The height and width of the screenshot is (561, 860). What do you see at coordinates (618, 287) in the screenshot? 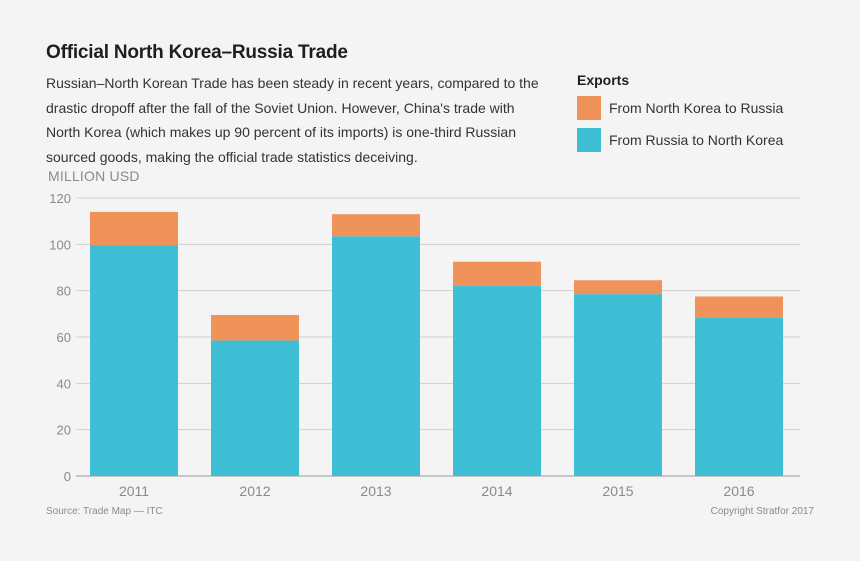
I see `bar-2015-nk-to-russia` at bounding box center [618, 287].